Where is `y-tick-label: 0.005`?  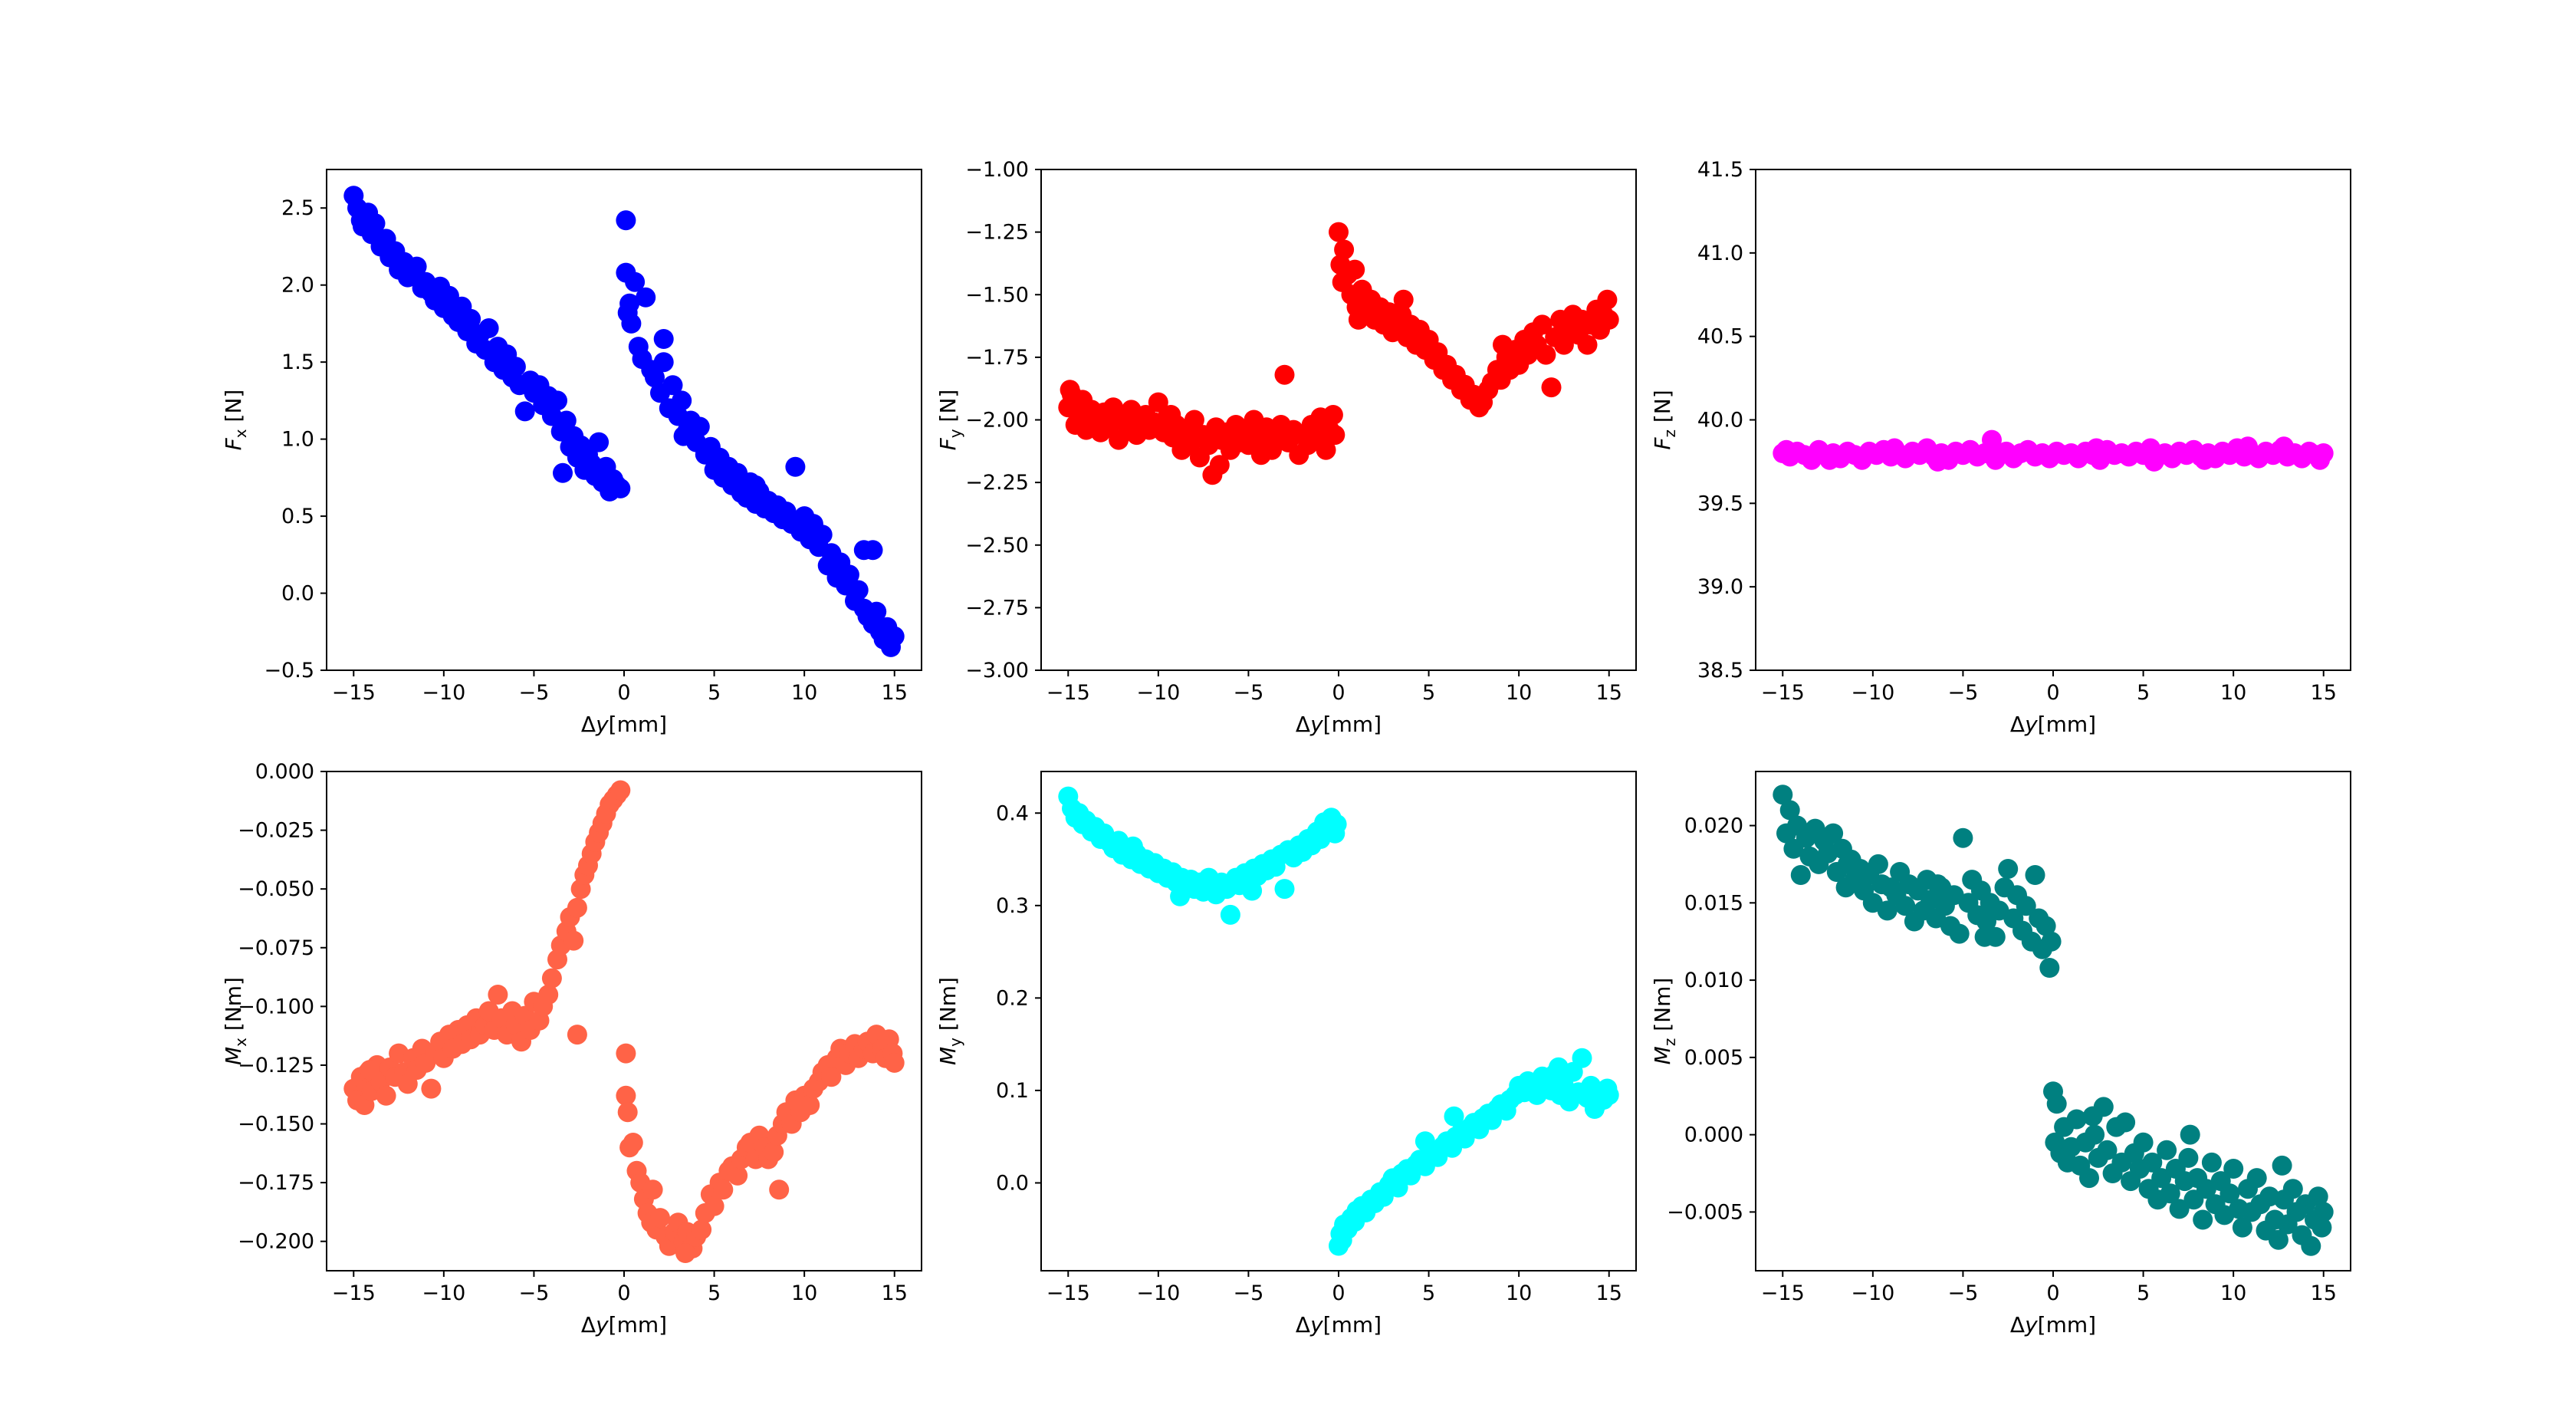 y-tick-label: 0.005 is located at coordinates (1714, 1058).